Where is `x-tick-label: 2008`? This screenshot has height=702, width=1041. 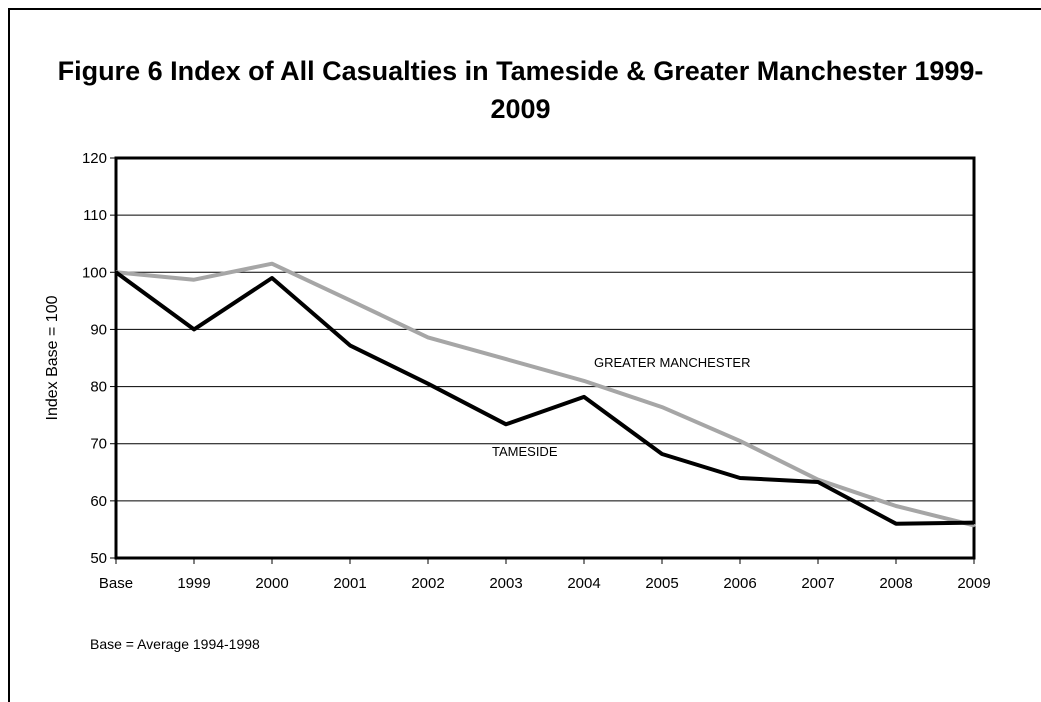
x-tick-label: 2008 is located at coordinates (895, 583).